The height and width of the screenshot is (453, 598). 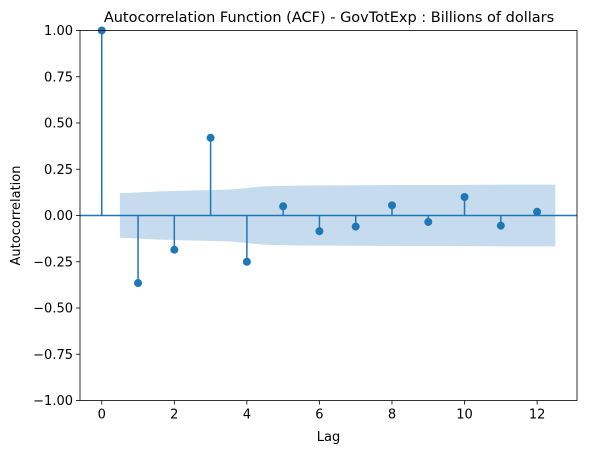 I want to click on x-axis-label: Lag, so click(x=328, y=437).